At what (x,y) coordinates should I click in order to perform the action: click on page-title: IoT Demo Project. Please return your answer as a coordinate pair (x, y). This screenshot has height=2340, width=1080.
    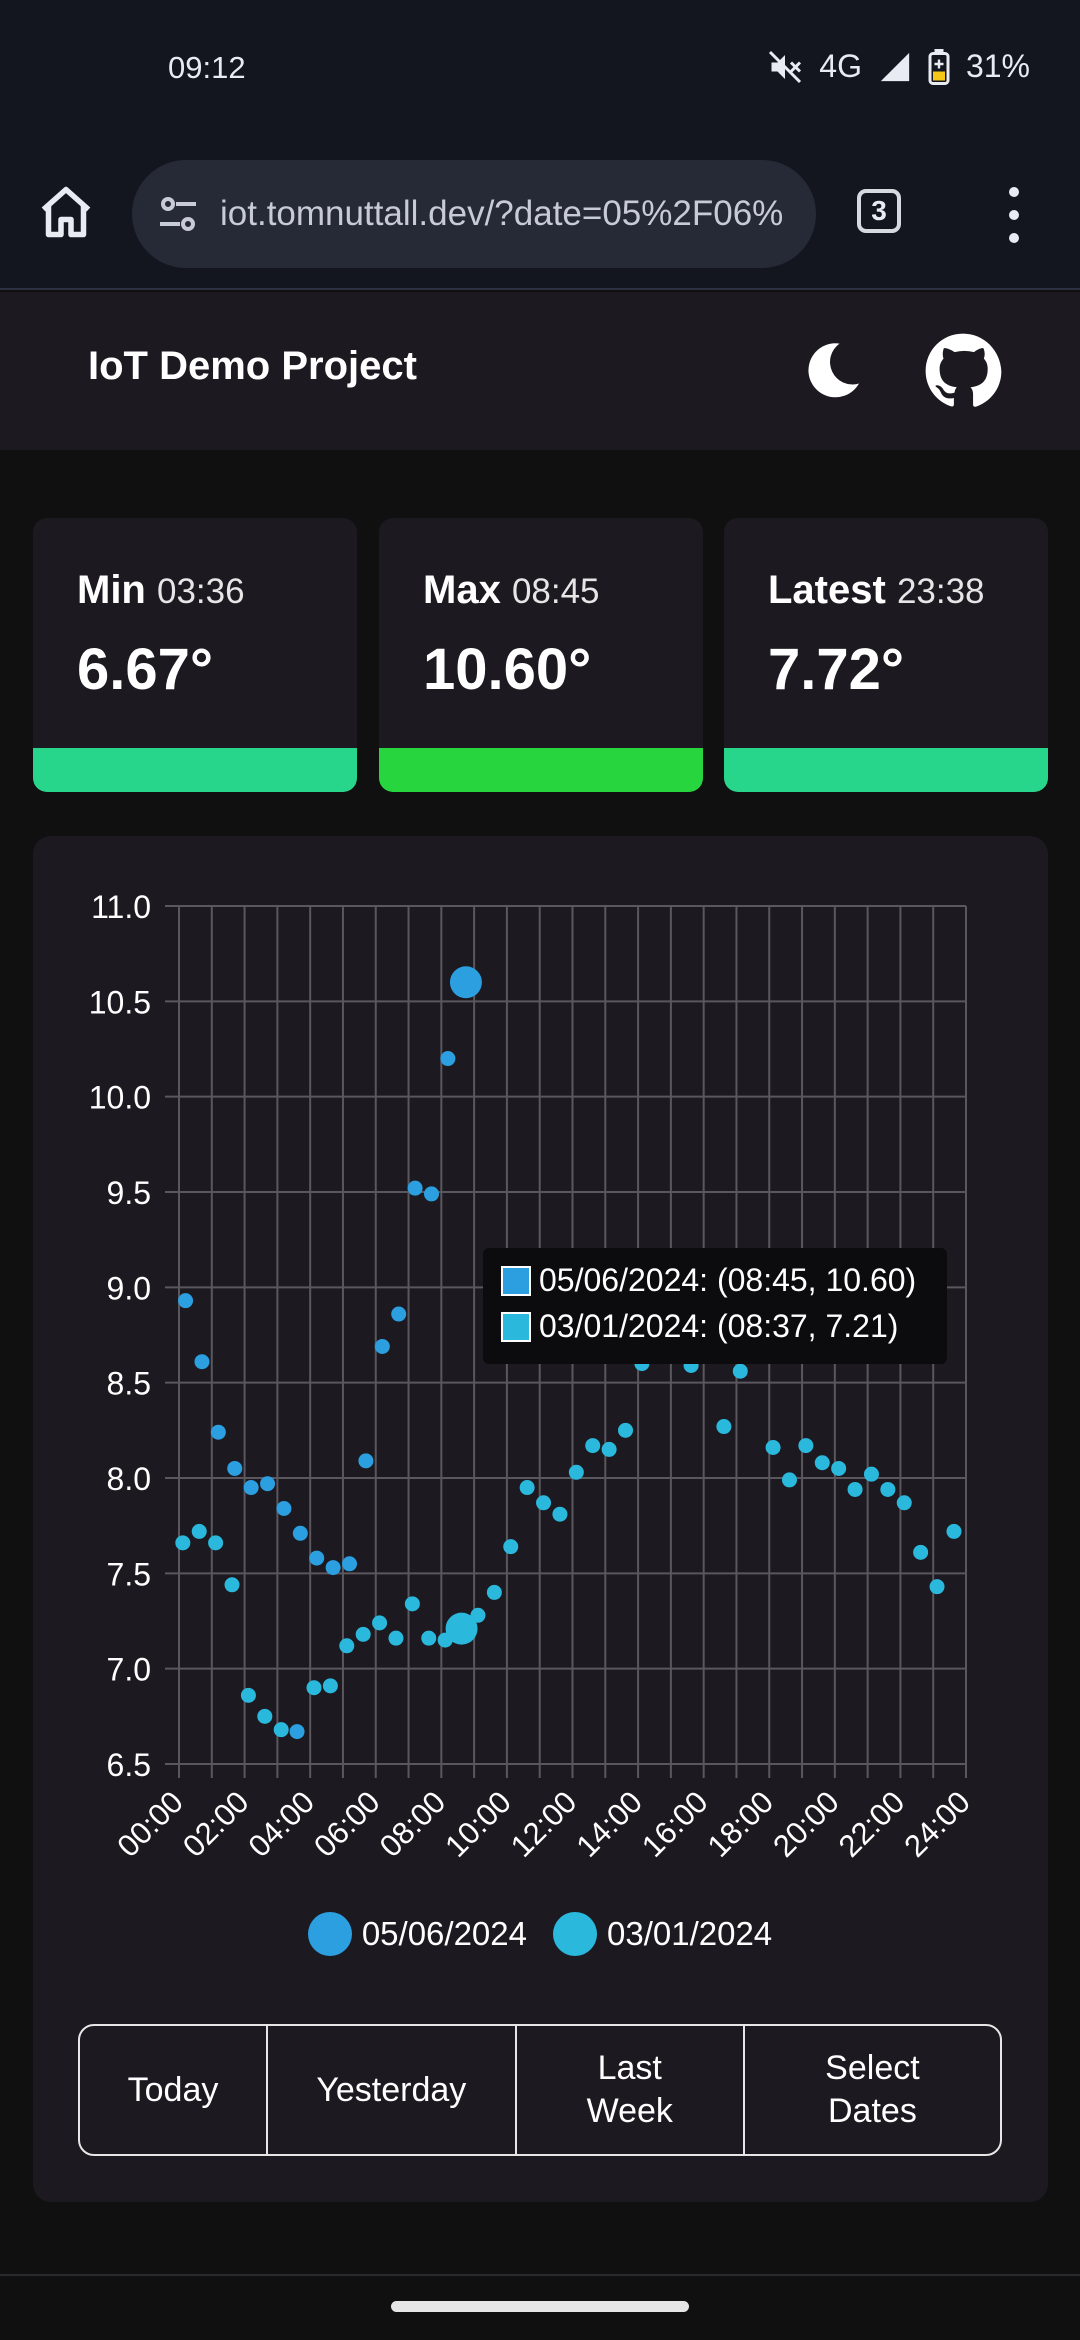
    Looking at the image, I should click on (252, 366).